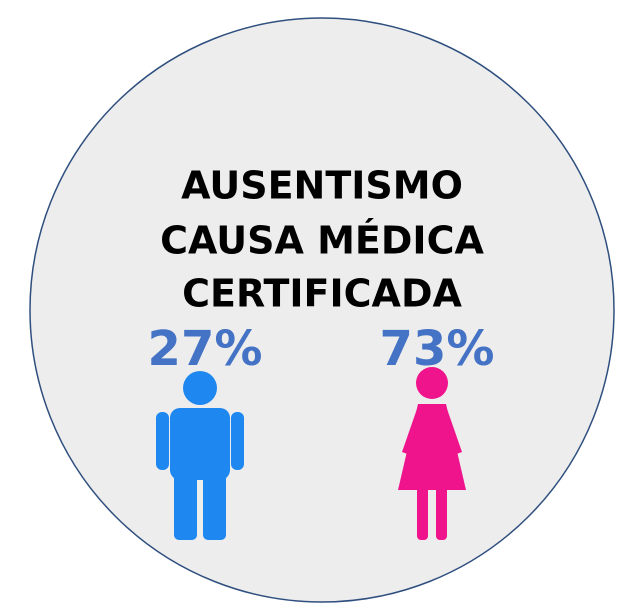 The image size is (620, 608). I want to click on title-line: AUSENTISMO, so click(322, 186).